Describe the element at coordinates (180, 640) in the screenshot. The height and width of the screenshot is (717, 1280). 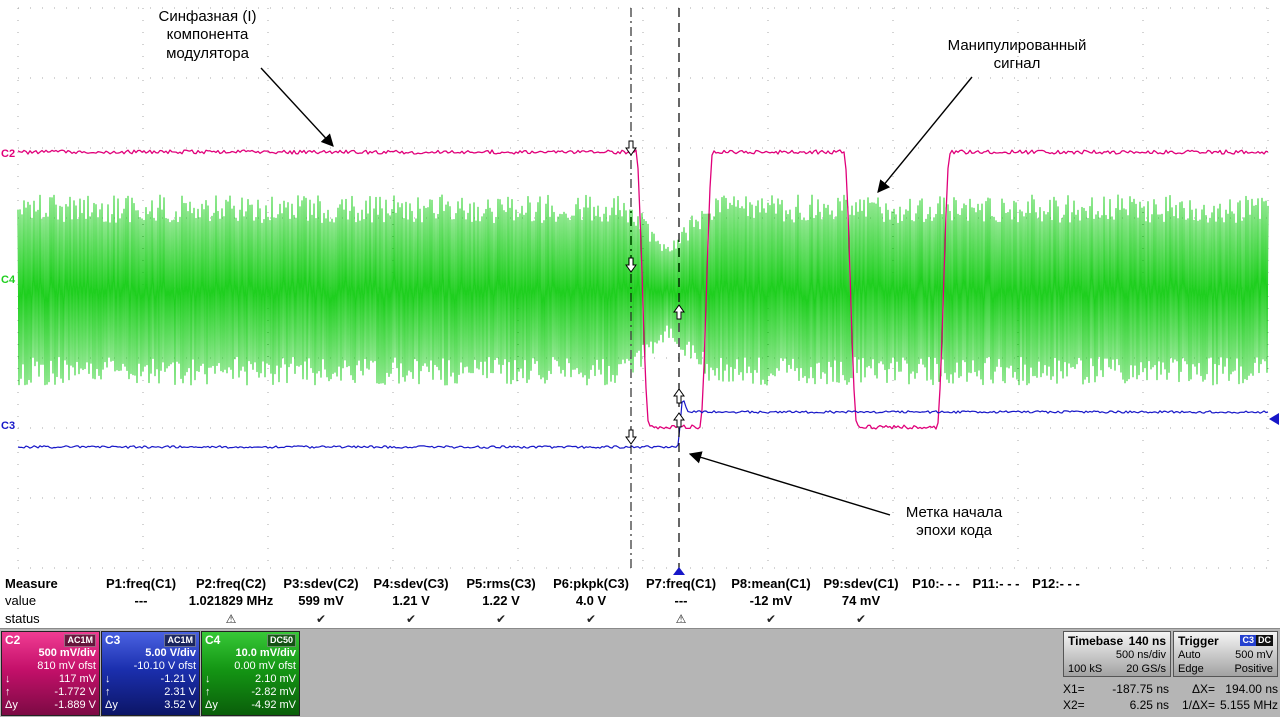
I see `channel-c3-coupling-badge: AC1M` at that location.